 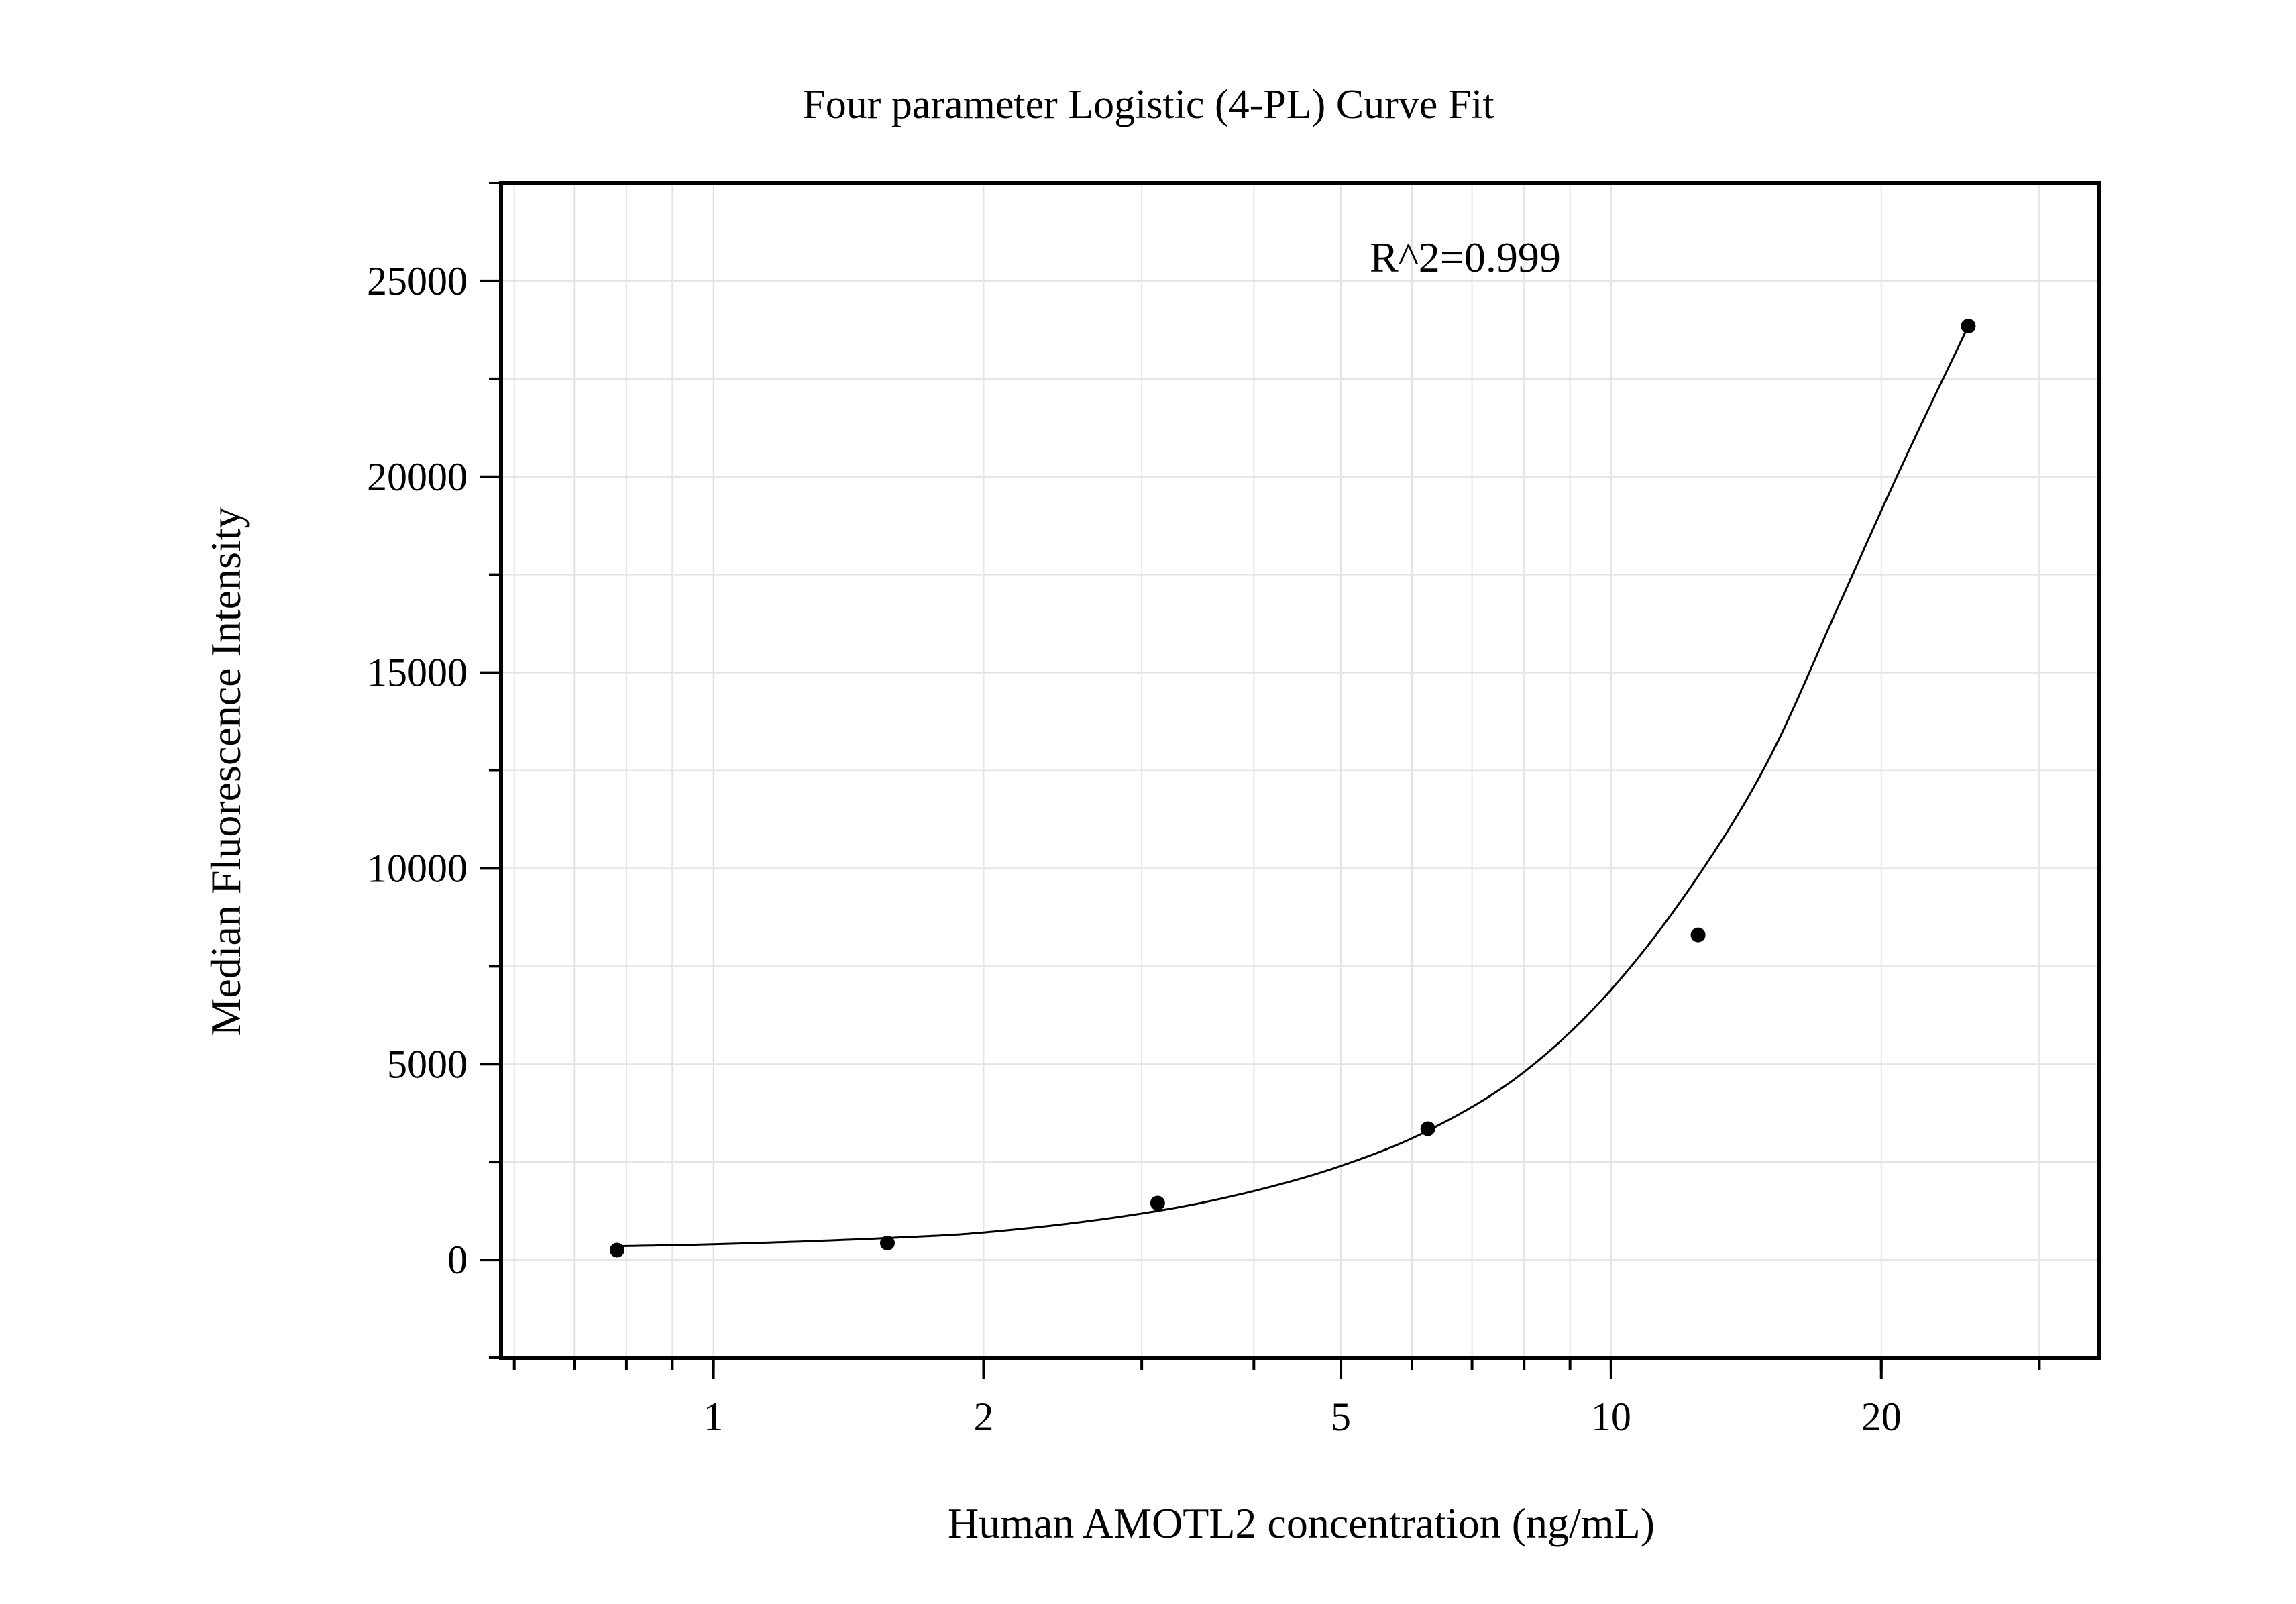 What do you see at coordinates (1148, 104) in the screenshot?
I see `chart-title: Four parameter Logistic (4-PL) Curve Fit` at bounding box center [1148, 104].